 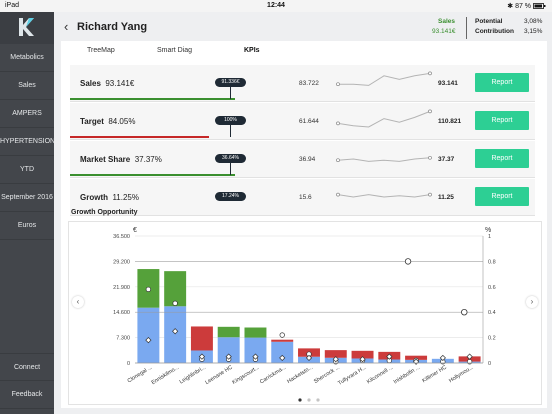 What do you see at coordinates (121, 313) in the screenshot?
I see `y-left-tick: 14.600` at bounding box center [121, 313].